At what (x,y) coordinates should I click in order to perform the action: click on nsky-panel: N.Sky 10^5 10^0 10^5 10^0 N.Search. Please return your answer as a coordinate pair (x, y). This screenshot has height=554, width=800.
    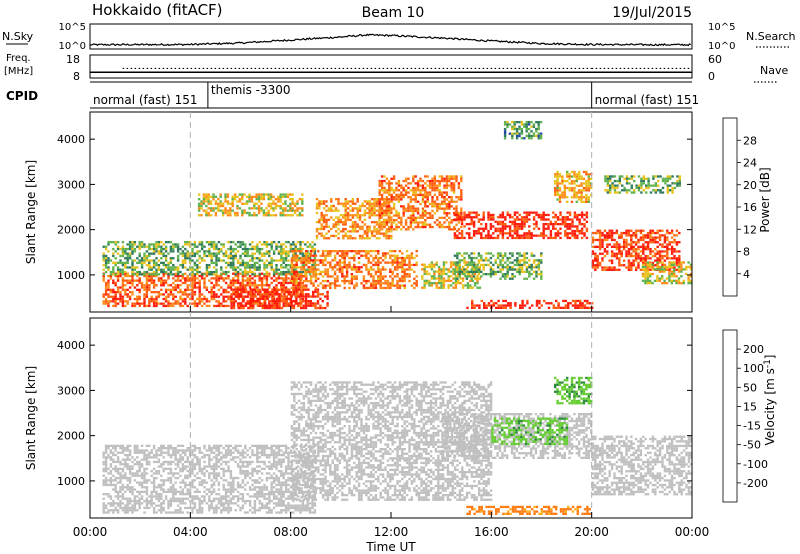
    Looking at the image, I should click on (399, 37).